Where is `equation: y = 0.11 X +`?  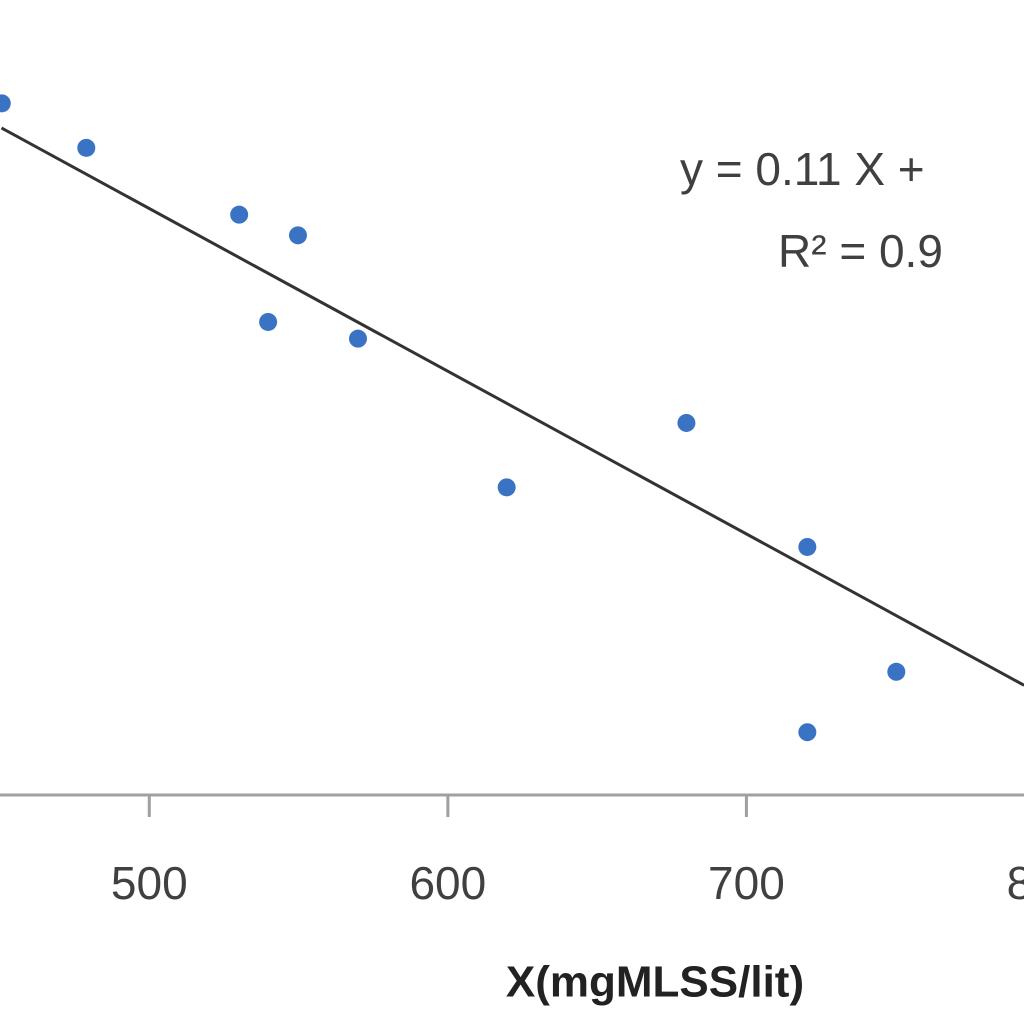 equation: y = 0.11 X + is located at coordinates (802, 169).